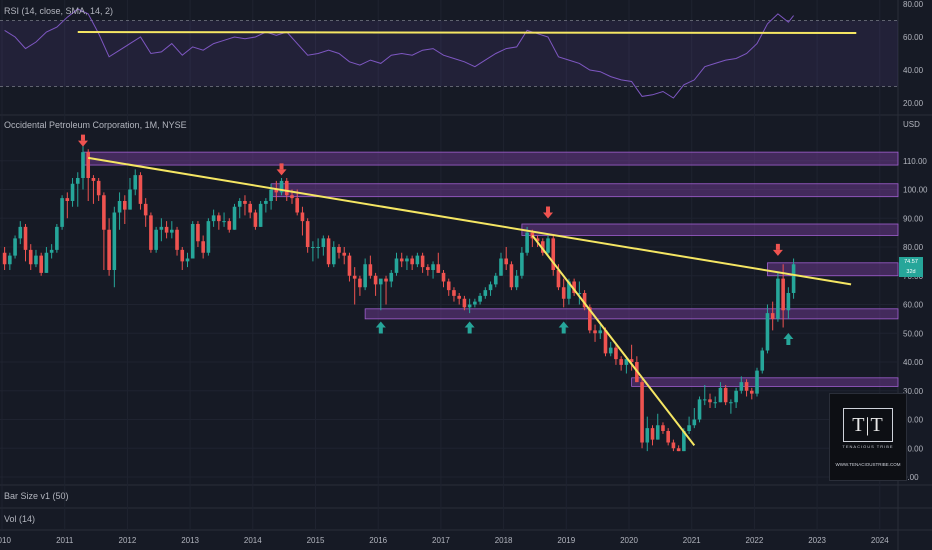 Image resolution: width=932 pixels, height=550 pixels. Describe the element at coordinates (913, 37) in the screenshot. I see `rsi-tick-label: 60.00` at that location.